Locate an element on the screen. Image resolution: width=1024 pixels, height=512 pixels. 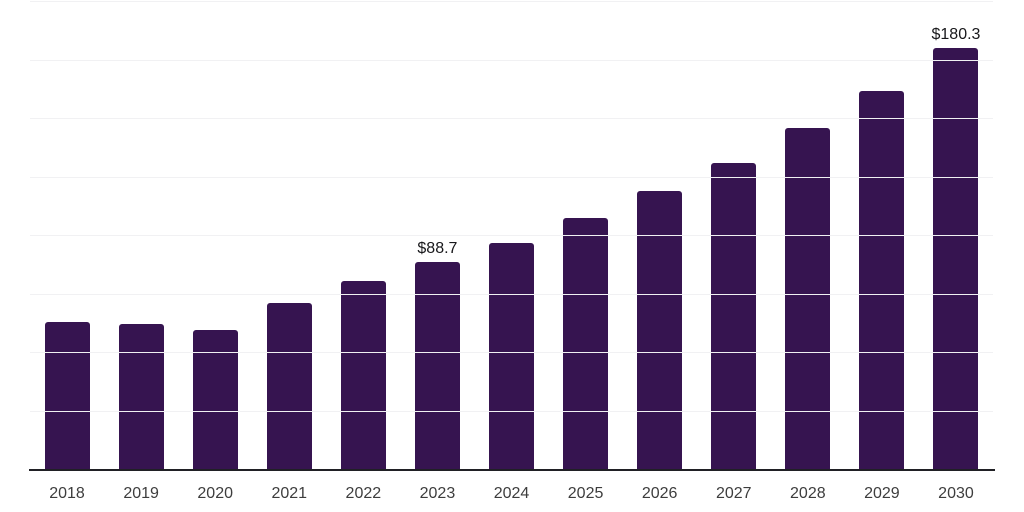
x-tick-label-2029: 2029 is located at coordinates (882, 493).